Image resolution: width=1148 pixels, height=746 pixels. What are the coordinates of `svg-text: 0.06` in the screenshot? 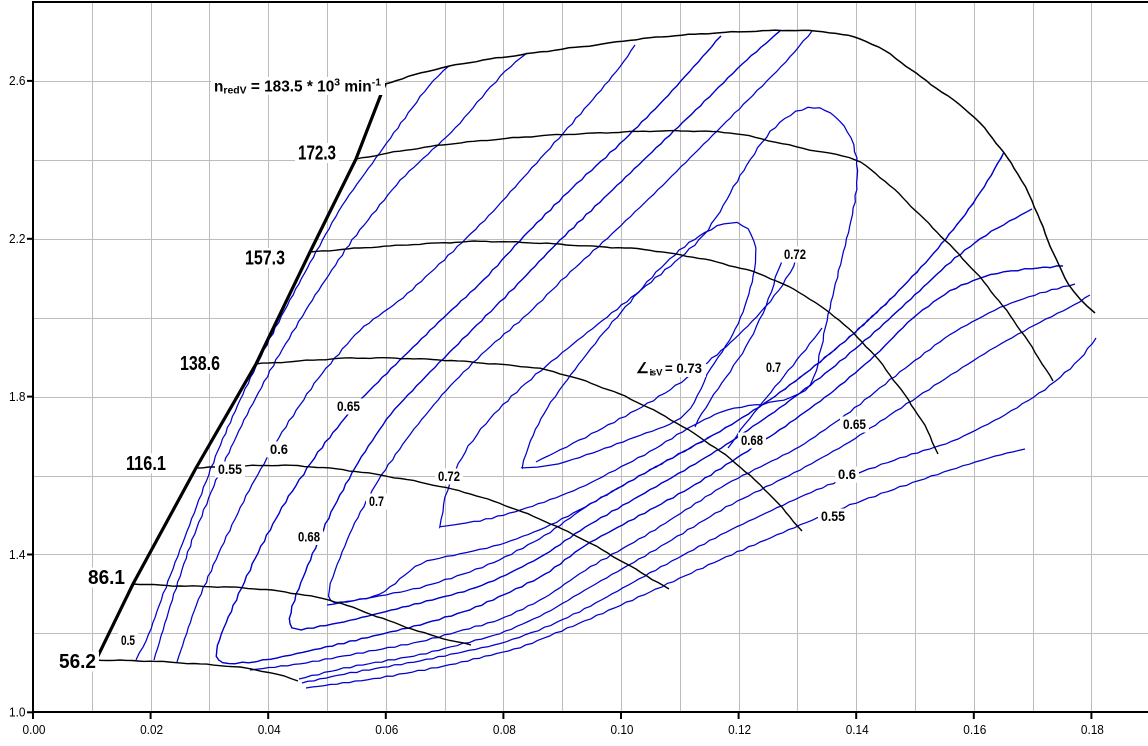 It's located at (386, 730).